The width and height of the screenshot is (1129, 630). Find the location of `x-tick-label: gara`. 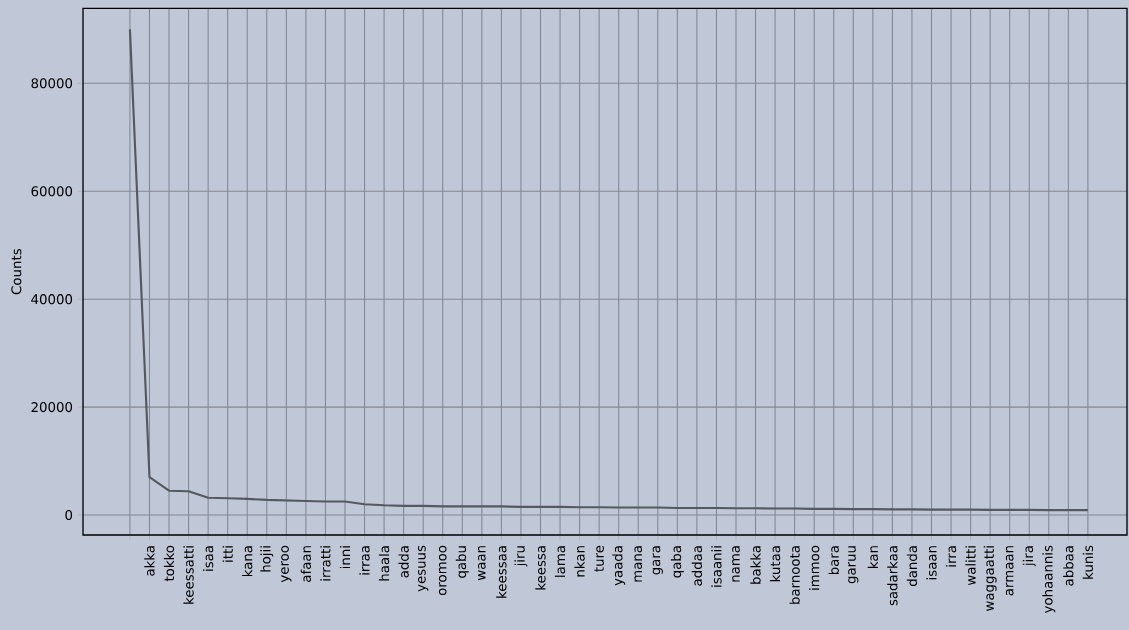

x-tick-label: gara is located at coordinates (657, 560).